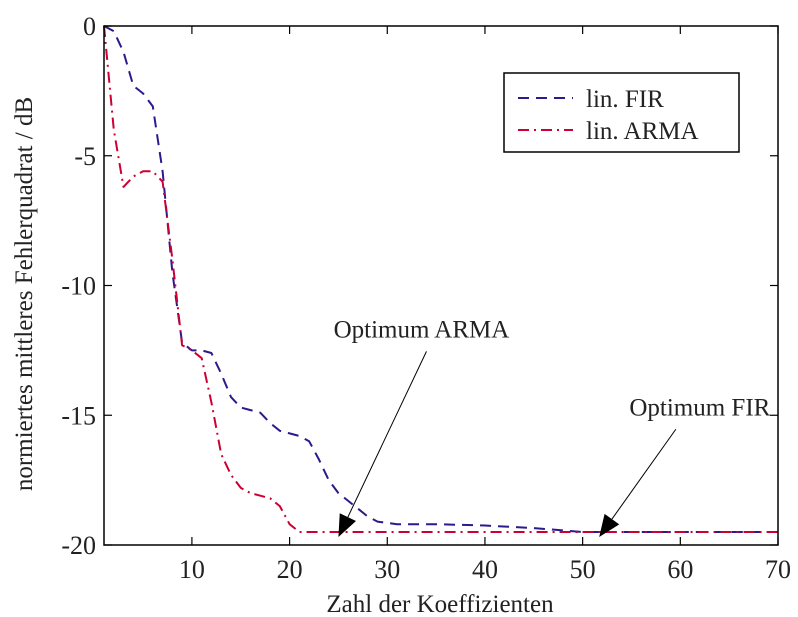 The image size is (798, 617). What do you see at coordinates (625, 99) in the screenshot?
I see `legend-label-fir: lin. FIR` at bounding box center [625, 99].